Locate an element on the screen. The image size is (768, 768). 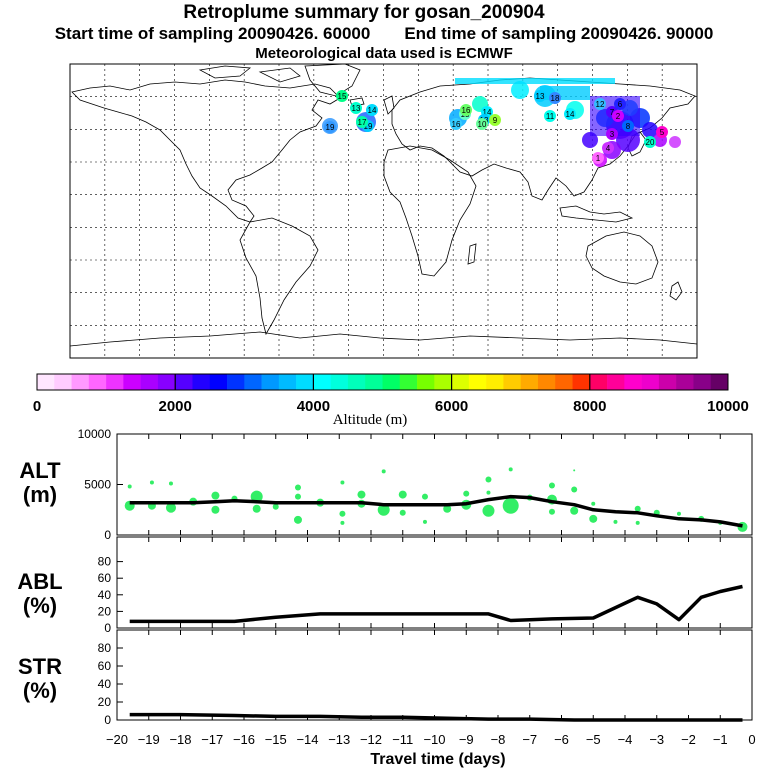
y-tick-label: 20 is located at coordinates (105, 611).